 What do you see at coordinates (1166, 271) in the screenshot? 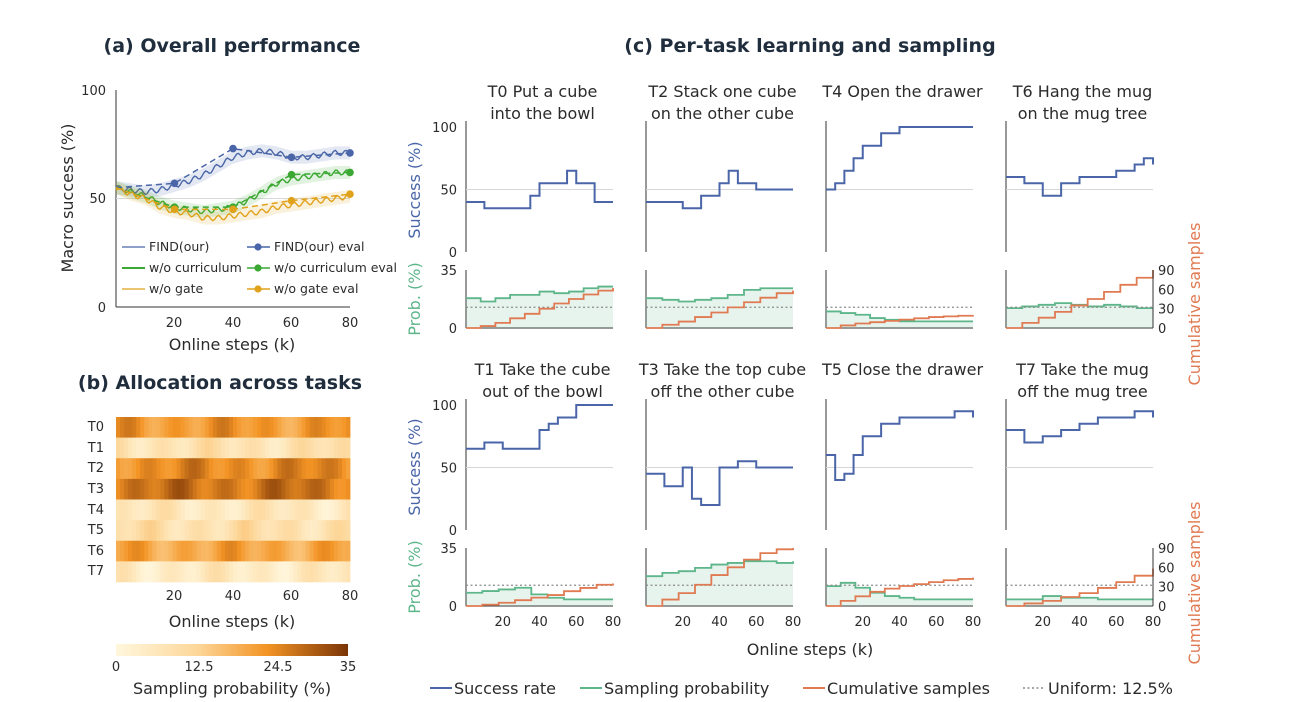
I see `cum-ytick: 90` at bounding box center [1166, 271].